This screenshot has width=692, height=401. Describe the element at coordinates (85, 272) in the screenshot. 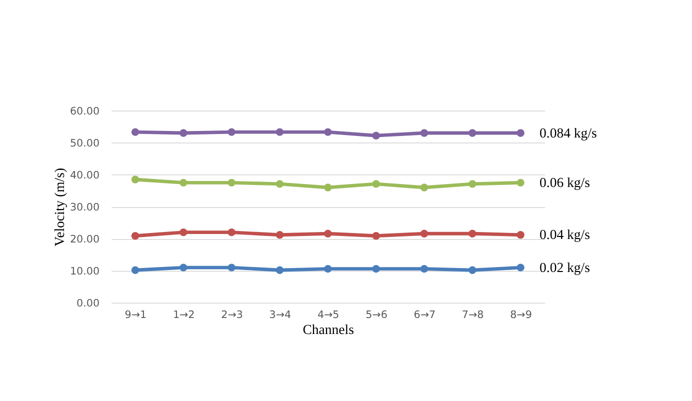

I see `y-tick-label: 10.00` at that location.